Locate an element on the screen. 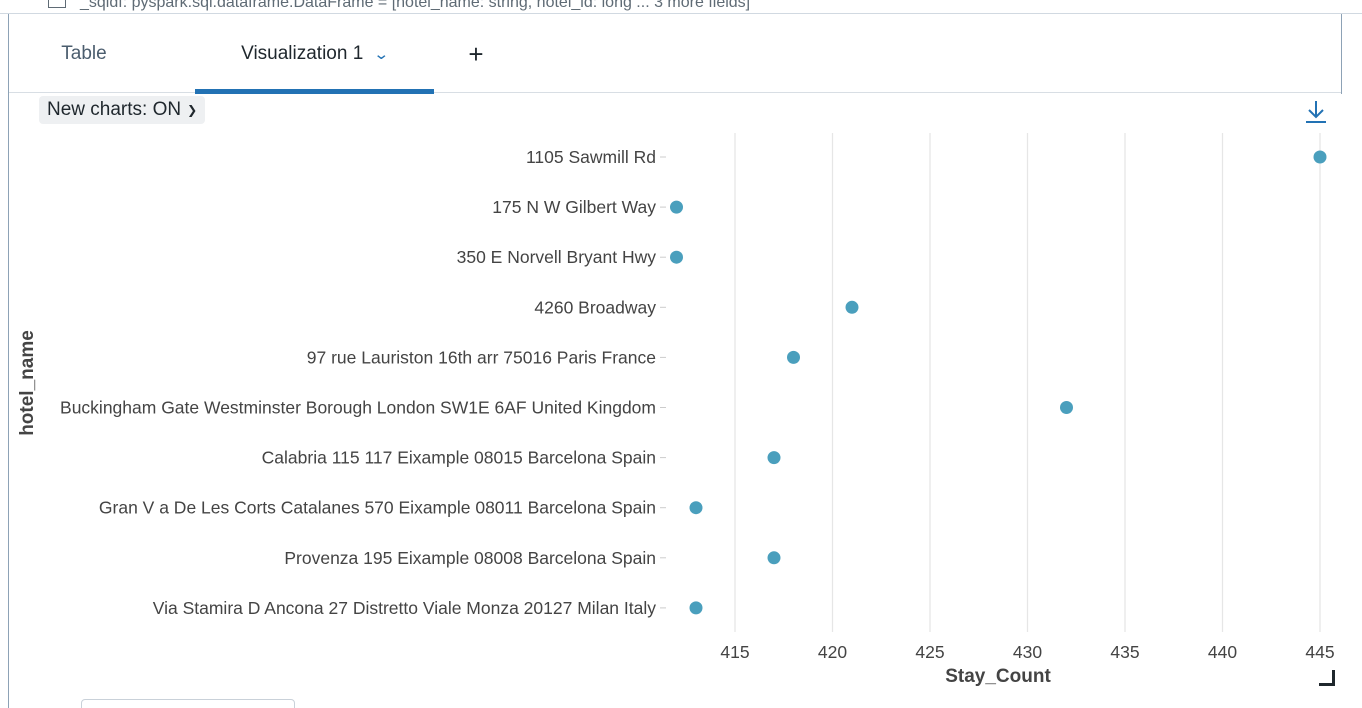  dataframe-type: pyspark.sql.dataframe.DataFrame is located at coordinates (252, 5).